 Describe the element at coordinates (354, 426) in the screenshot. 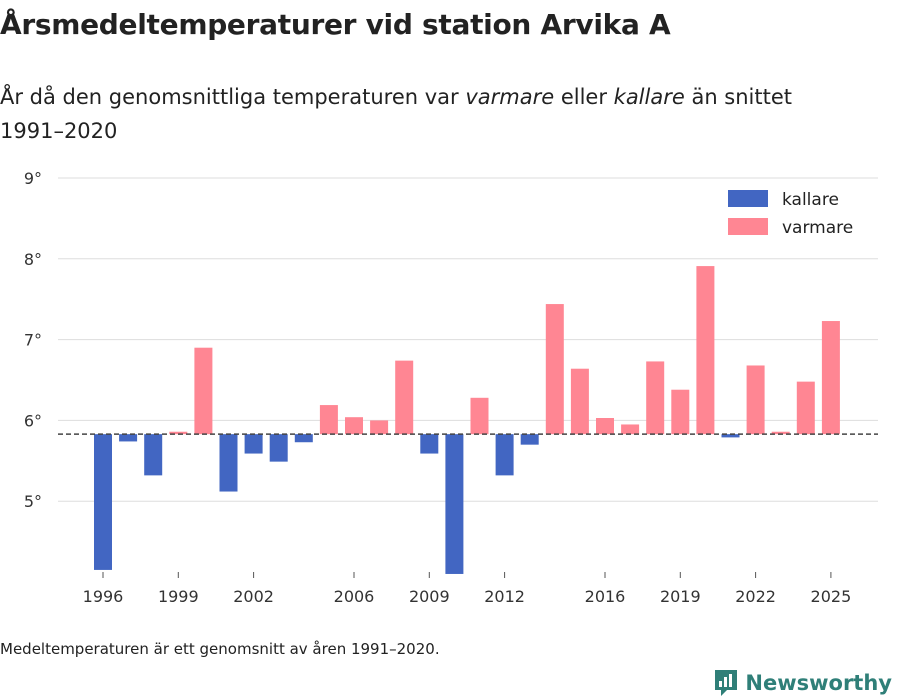

I see `bar-2006` at that location.